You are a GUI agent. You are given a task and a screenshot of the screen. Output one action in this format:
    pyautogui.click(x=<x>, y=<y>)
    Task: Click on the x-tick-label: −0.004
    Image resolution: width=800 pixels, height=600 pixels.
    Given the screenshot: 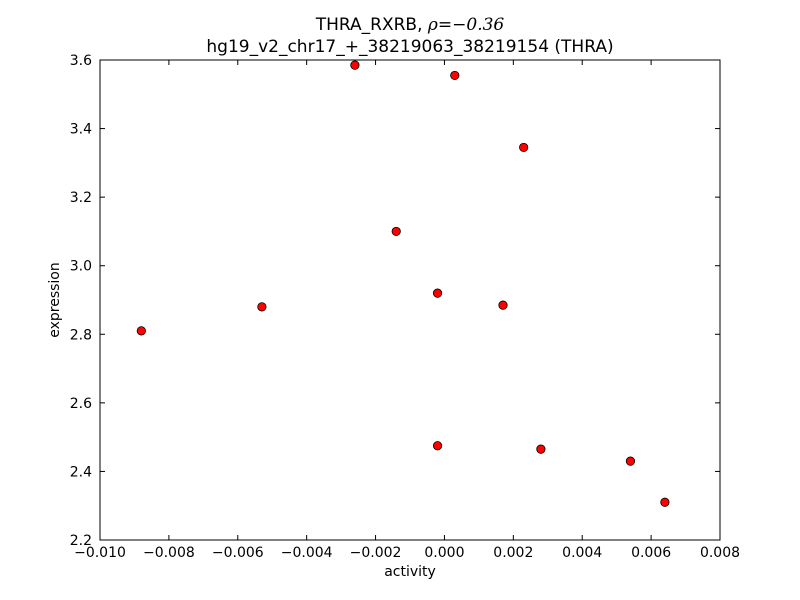 What is the action you would take?
    pyautogui.click(x=307, y=553)
    